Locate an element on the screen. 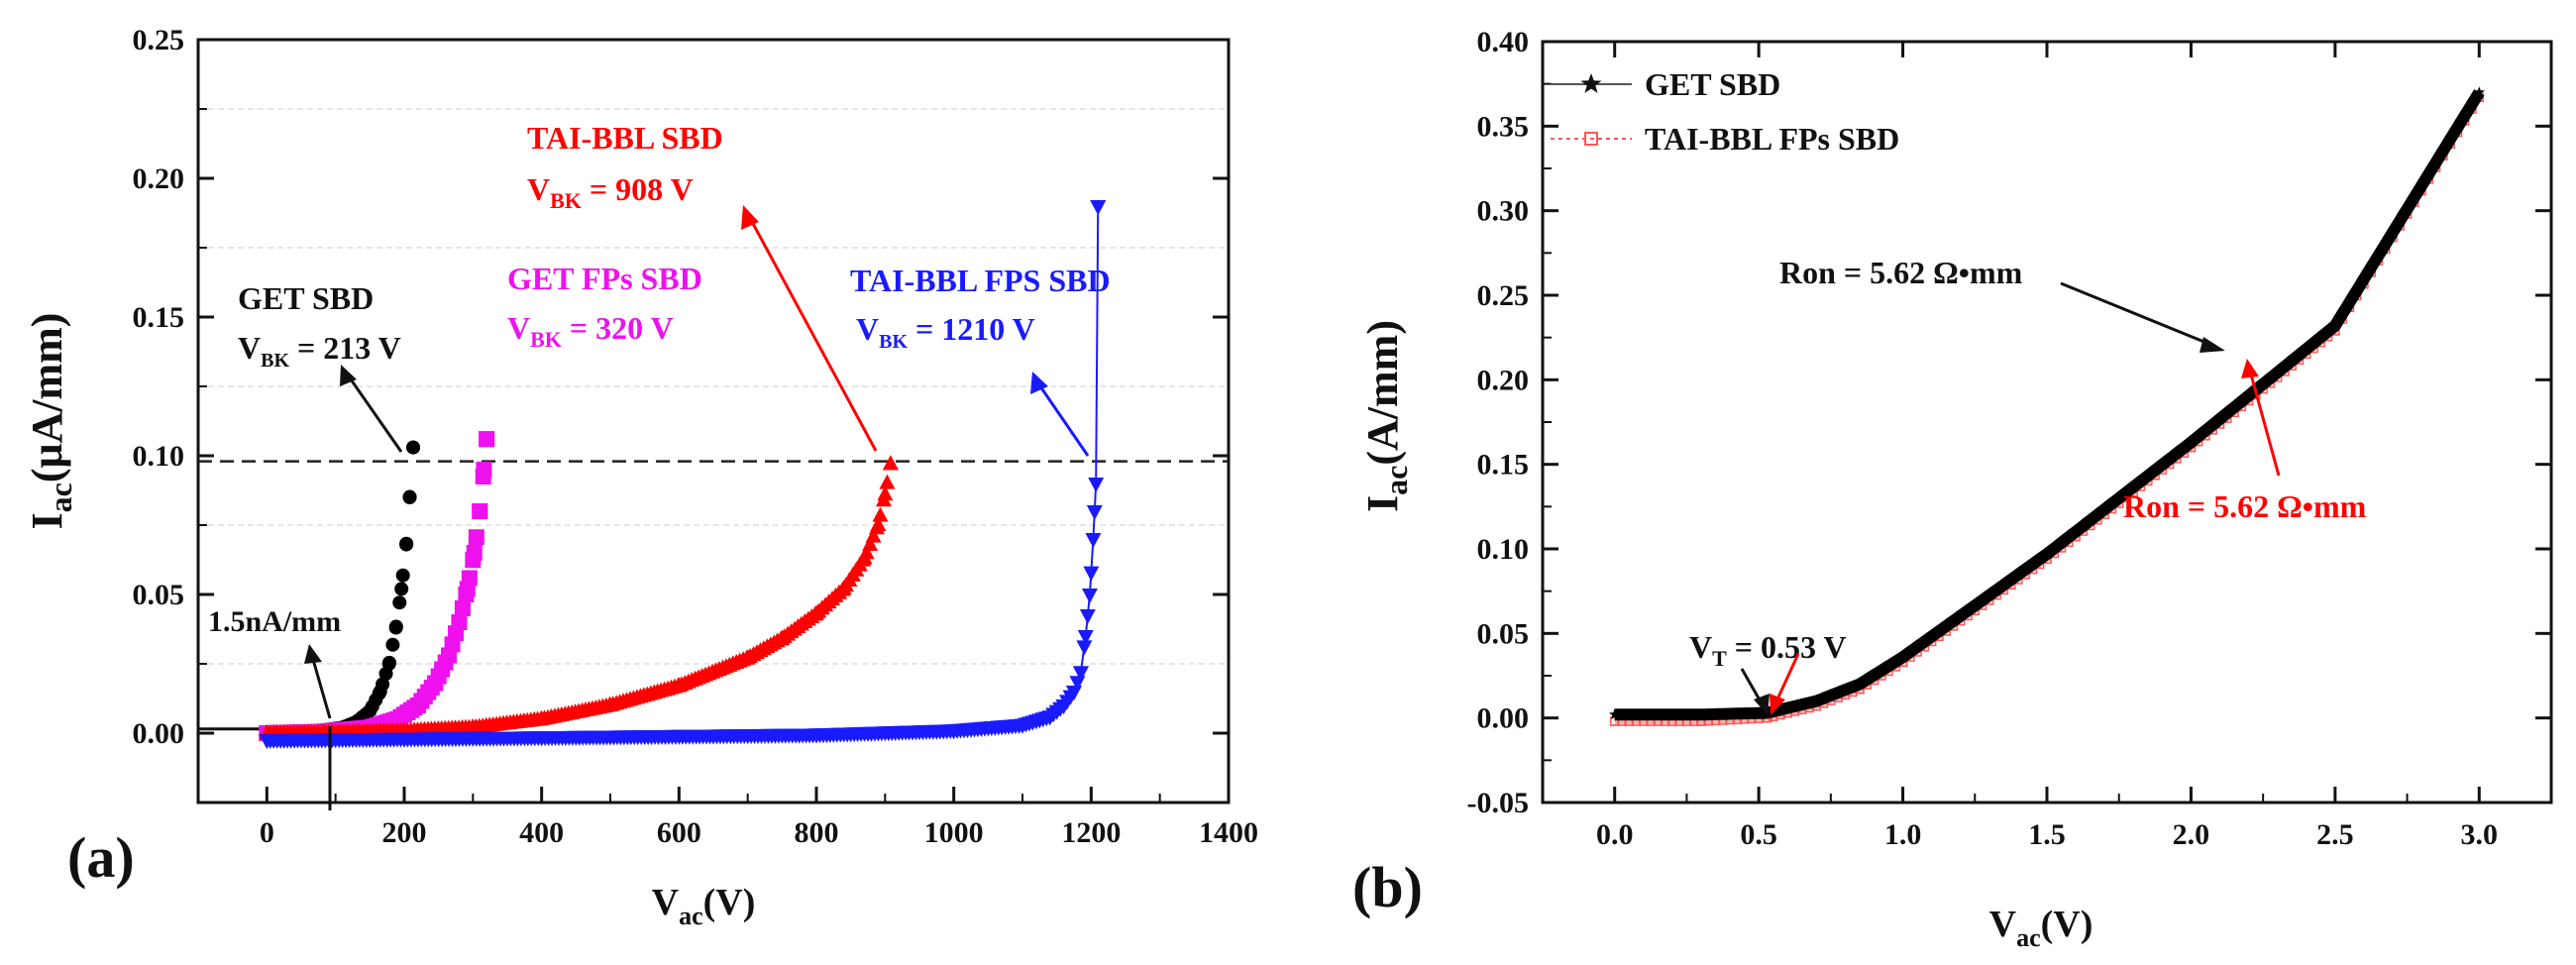 The height and width of the screenshot is (965, 2576). arrow-get-sbd is located at coordinates (375, 414).